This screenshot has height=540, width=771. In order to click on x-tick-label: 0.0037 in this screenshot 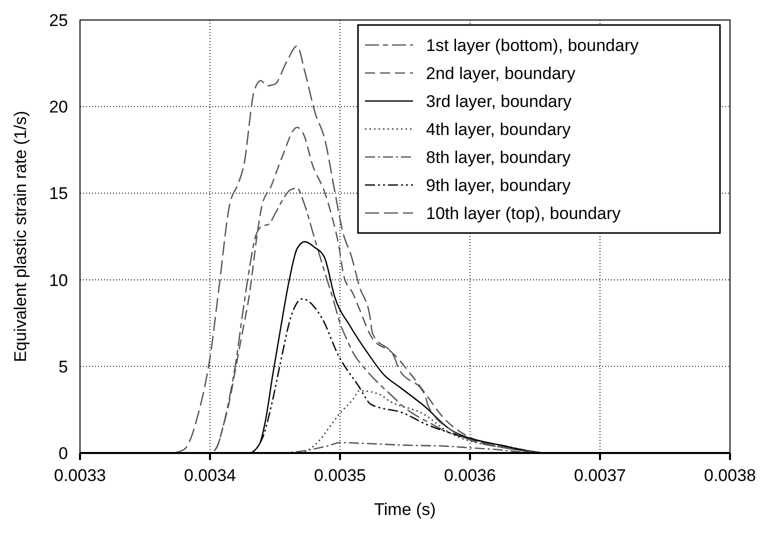, I will do `click(600, 475)`.